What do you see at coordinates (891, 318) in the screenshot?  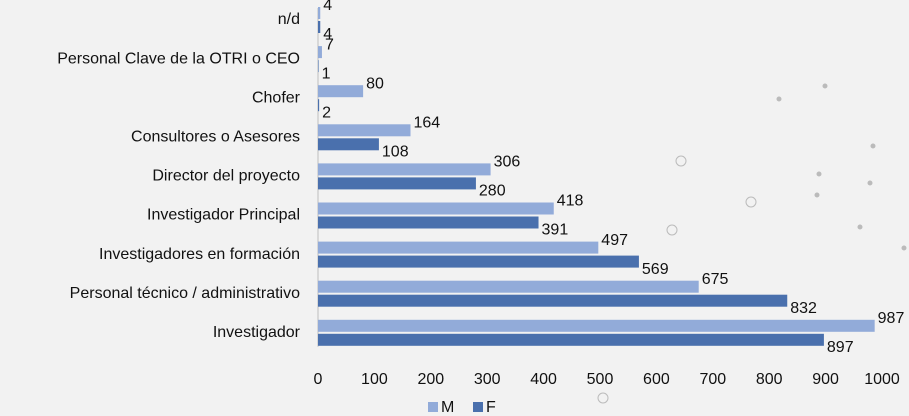 I see `value-label: 987` at bounding box center [891, 318].